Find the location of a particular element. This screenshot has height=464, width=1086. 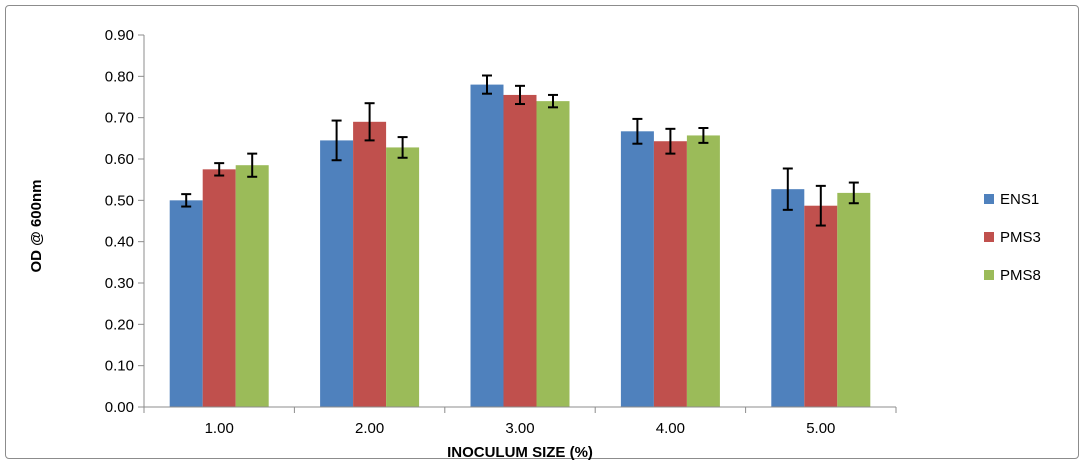

y-tick-label: 0.00 is located at coordinates (119, 407).